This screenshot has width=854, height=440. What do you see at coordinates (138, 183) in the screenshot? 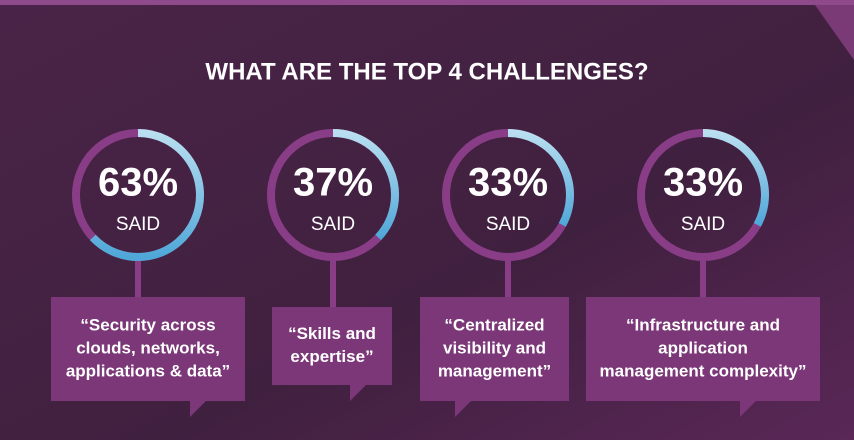
I see `value-label: 63%` at bounding box center [138, 183].